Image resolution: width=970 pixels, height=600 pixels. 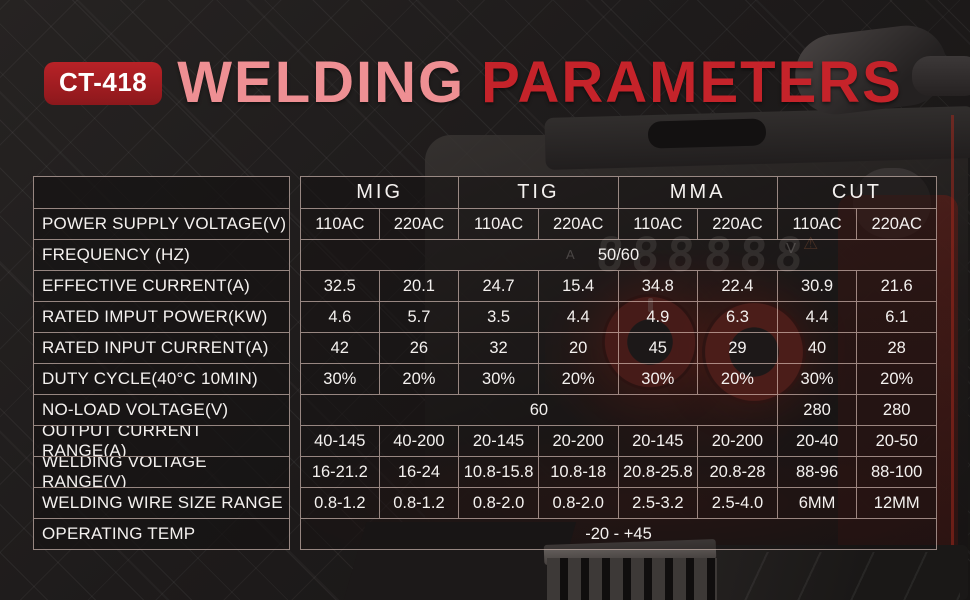 I want to click on spec-value-cell: 15.4, so click(x=578, y=286).